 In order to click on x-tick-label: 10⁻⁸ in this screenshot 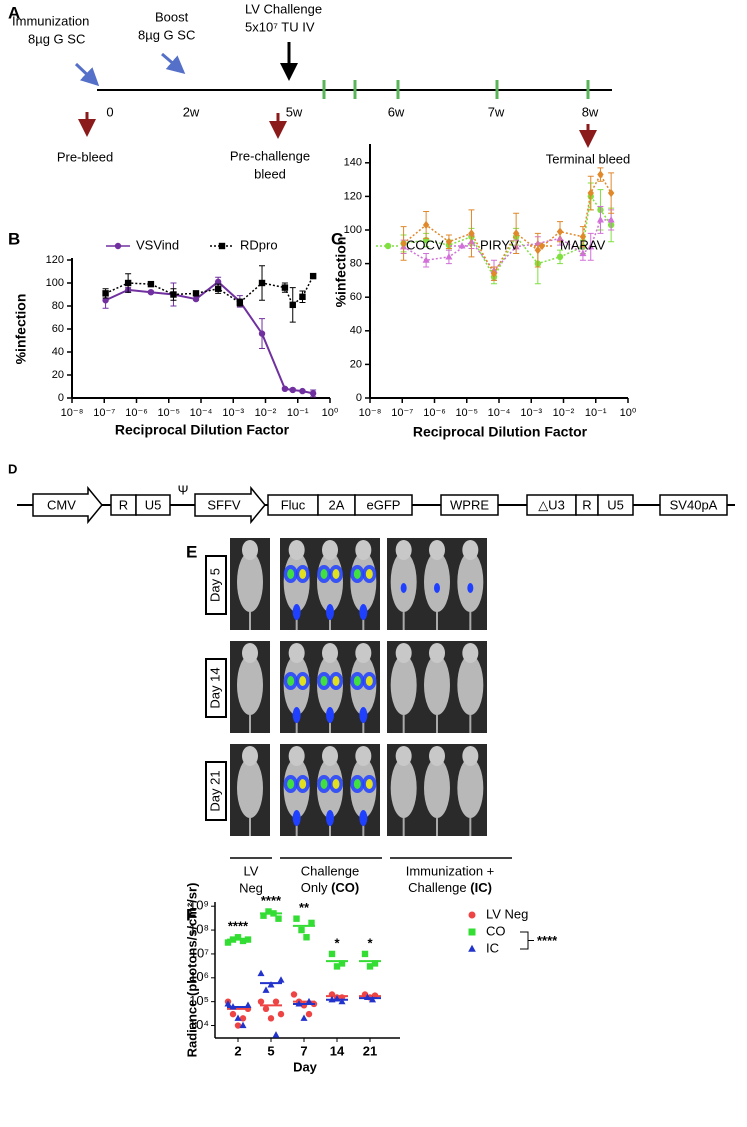, I will do `click(72, 413)`.